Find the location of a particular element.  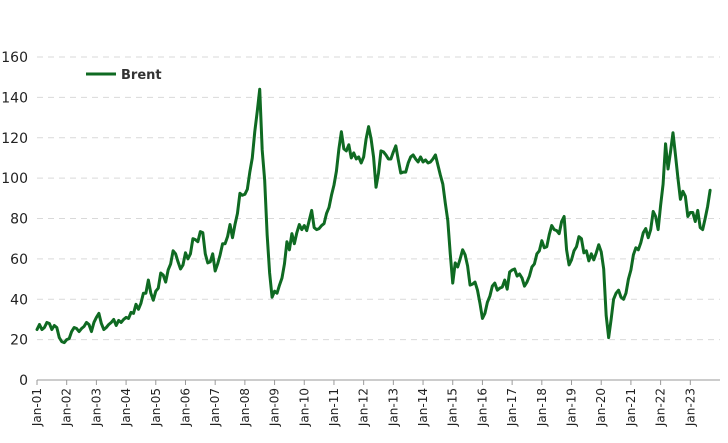

y-tick-label: 20 is located at coordinates (19, 341).